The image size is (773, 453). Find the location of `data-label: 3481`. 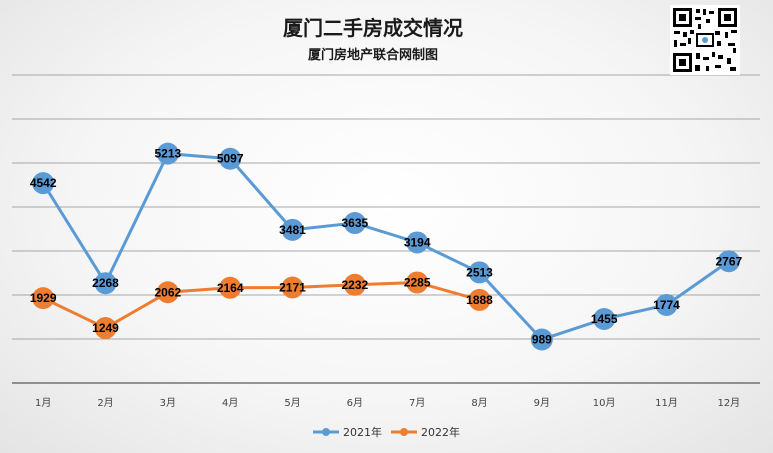

data-label: 3481 is located at coordinates (292, 230).